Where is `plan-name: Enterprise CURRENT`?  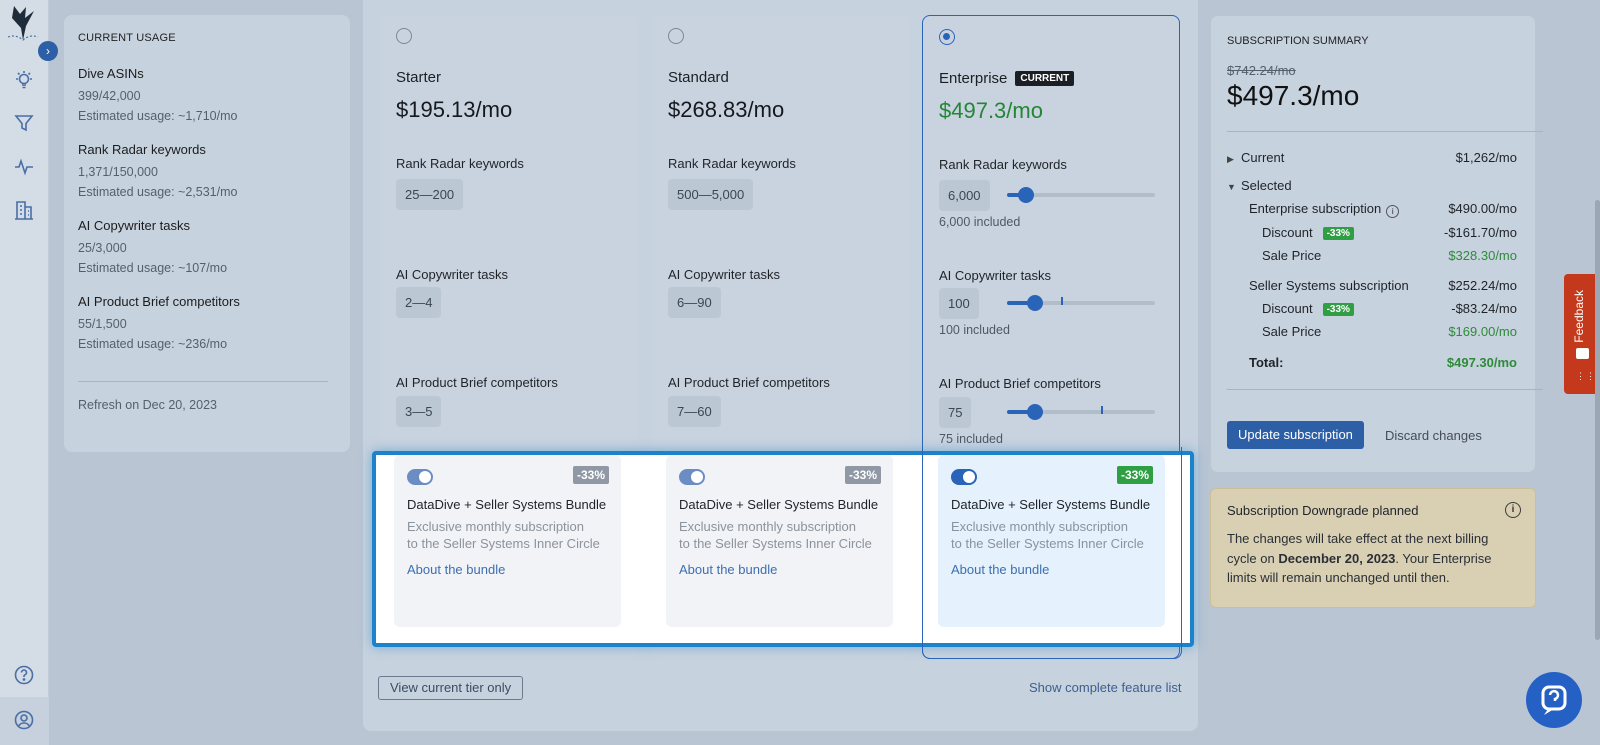
plan-name: Enterprise CURRENT is located at coordinates (1007, 78).